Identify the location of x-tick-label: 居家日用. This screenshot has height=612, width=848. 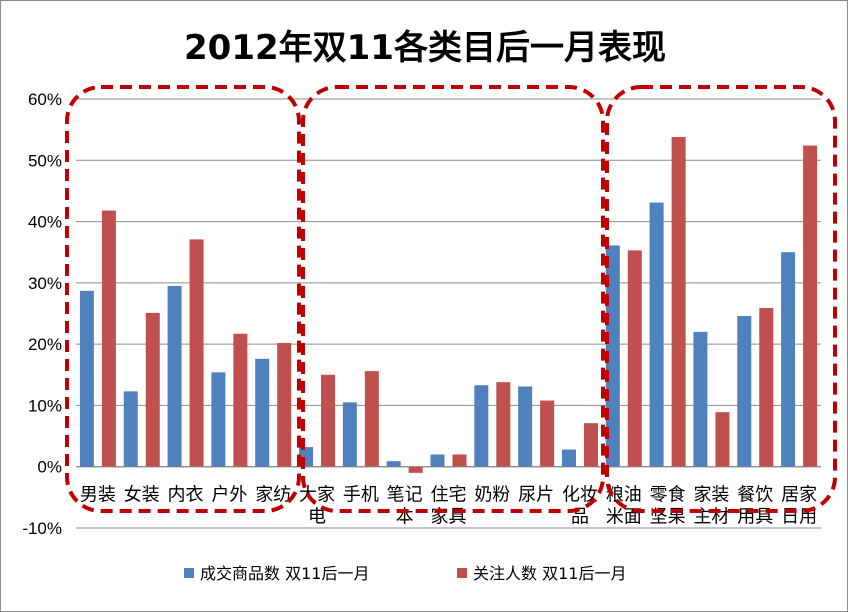
(799, 506).